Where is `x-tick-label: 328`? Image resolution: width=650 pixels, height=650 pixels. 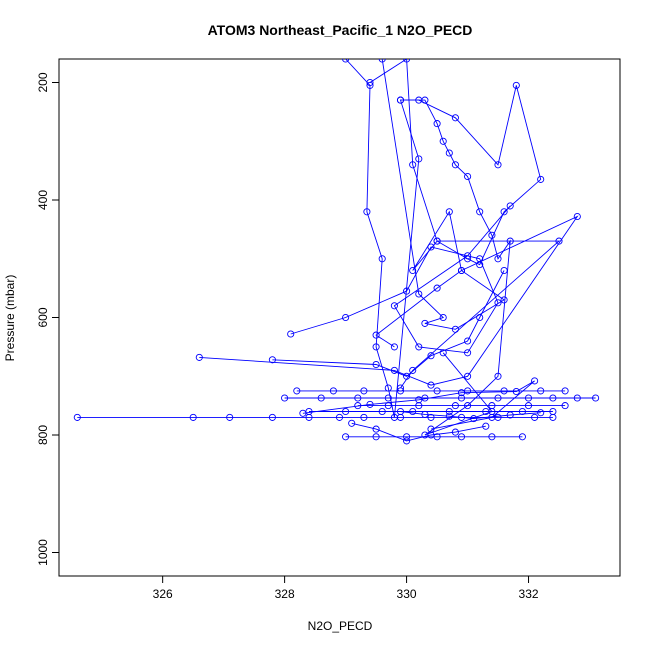 x-tick-label: 328 is located at coordinates (285, 594).